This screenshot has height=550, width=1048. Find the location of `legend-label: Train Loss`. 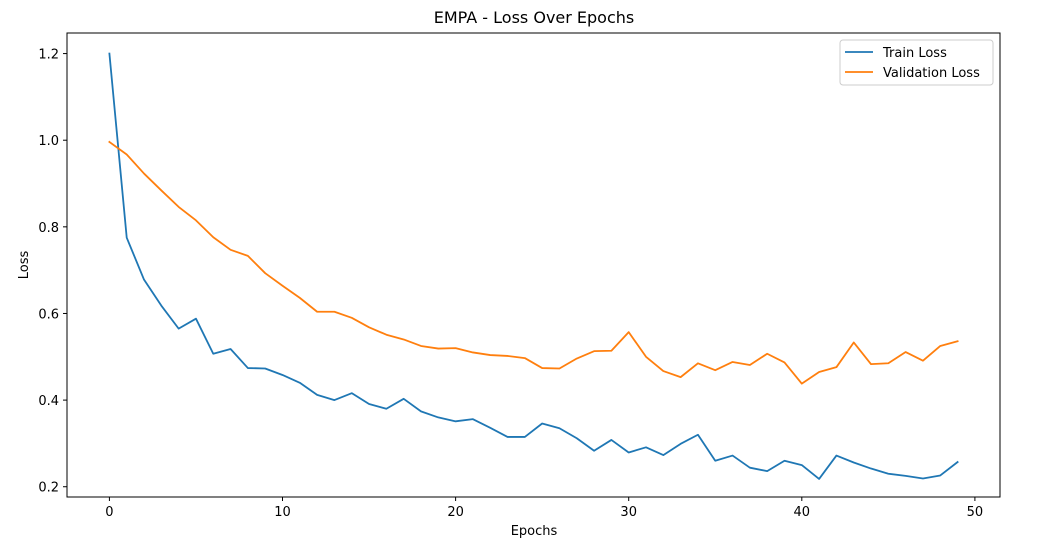

legend-label: Train Loss is located at coordinates (914, 53).